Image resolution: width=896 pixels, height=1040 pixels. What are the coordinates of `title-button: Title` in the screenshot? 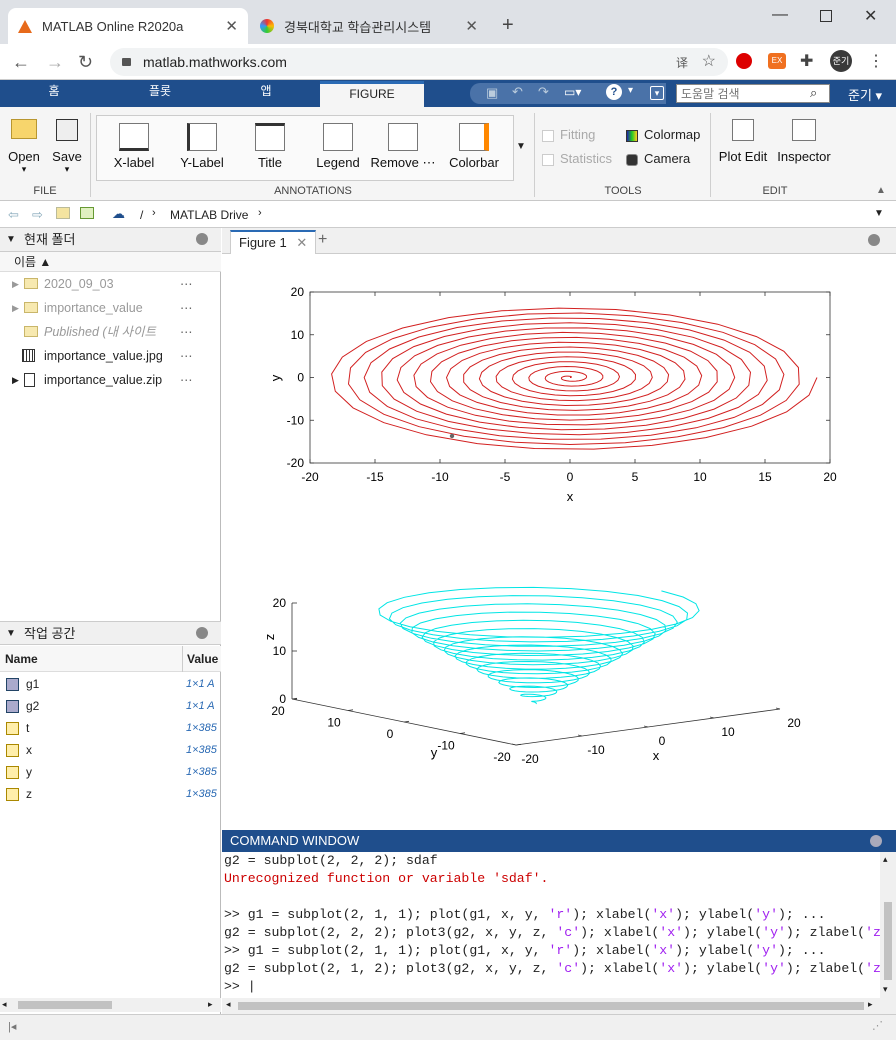 It's located at (270, 146).